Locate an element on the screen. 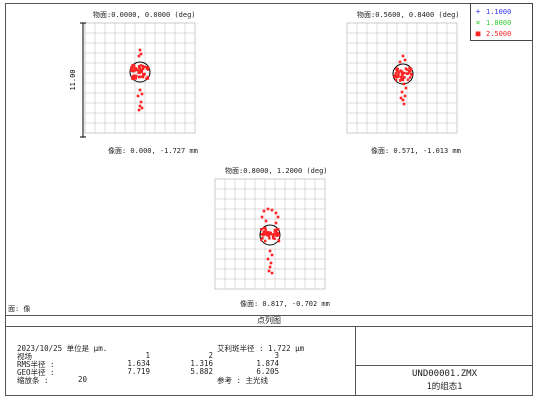 This screenshot has height=401, width=540. legend-item-2: × 1.8000 is located at coordinates (493, 22).